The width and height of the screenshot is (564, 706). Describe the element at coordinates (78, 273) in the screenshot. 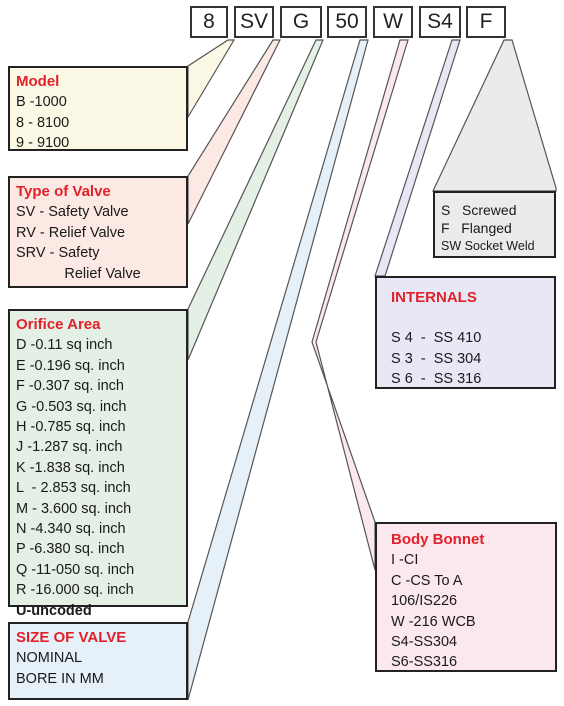

I see `type-of-valve-line: Relief Valve` at that location.